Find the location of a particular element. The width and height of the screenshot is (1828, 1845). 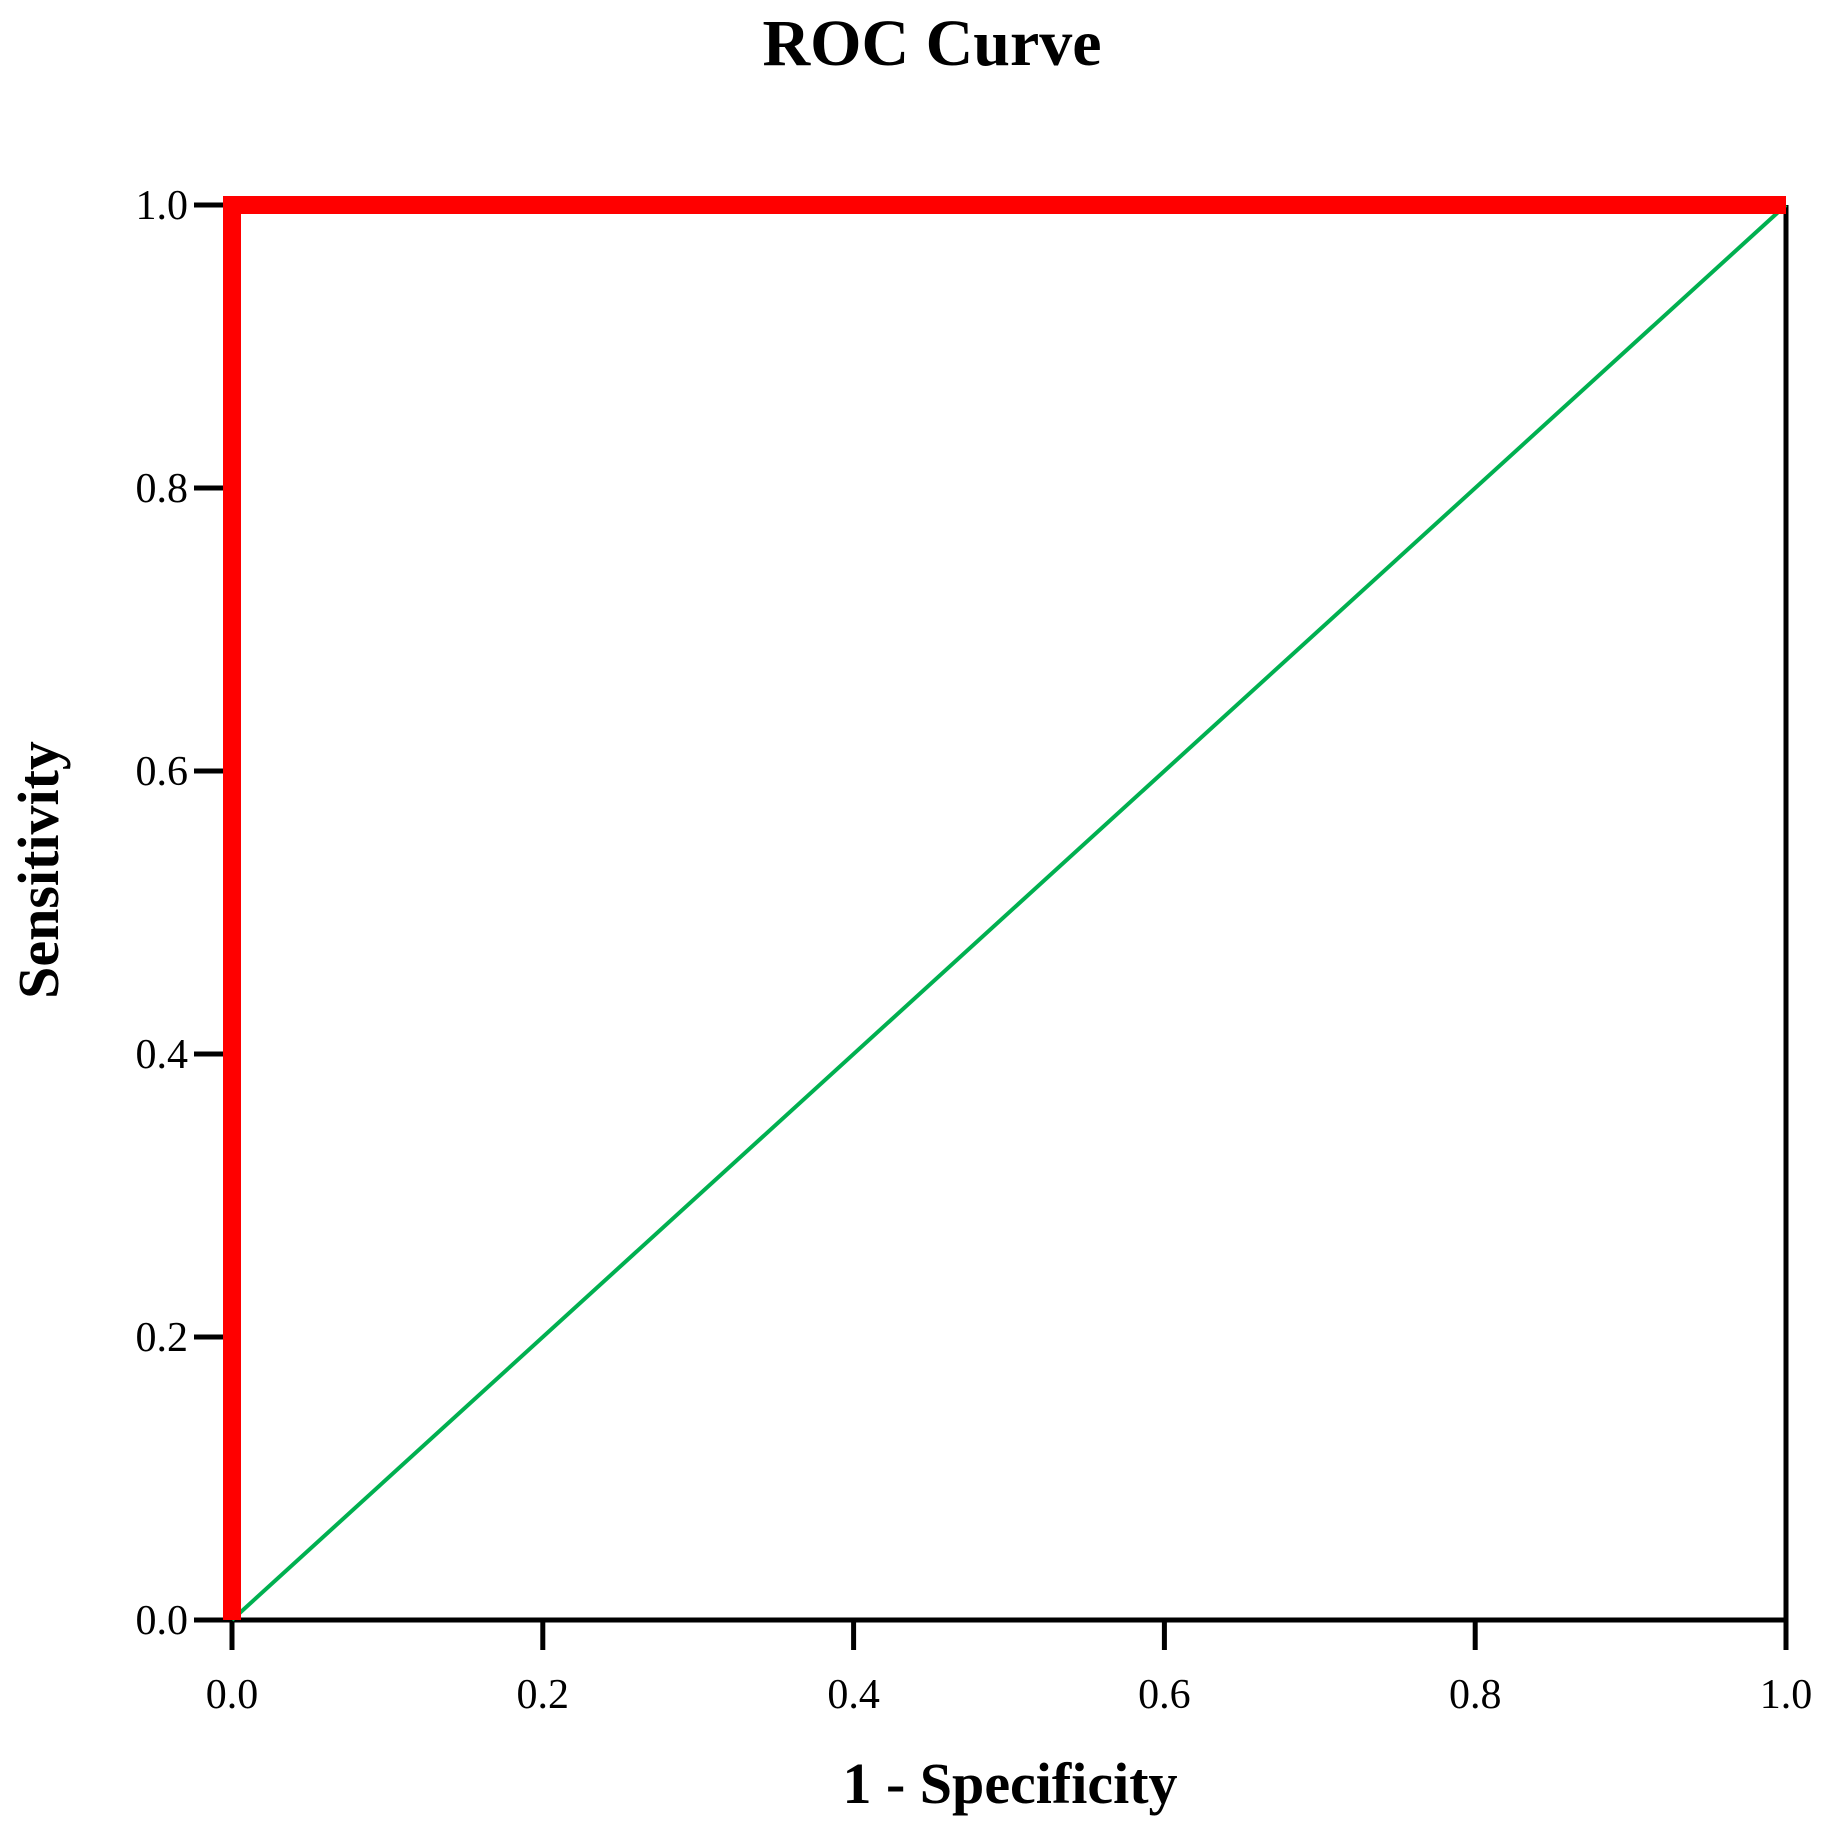

x-tick-label: 0.2 is located at coordinates (543, 1695).